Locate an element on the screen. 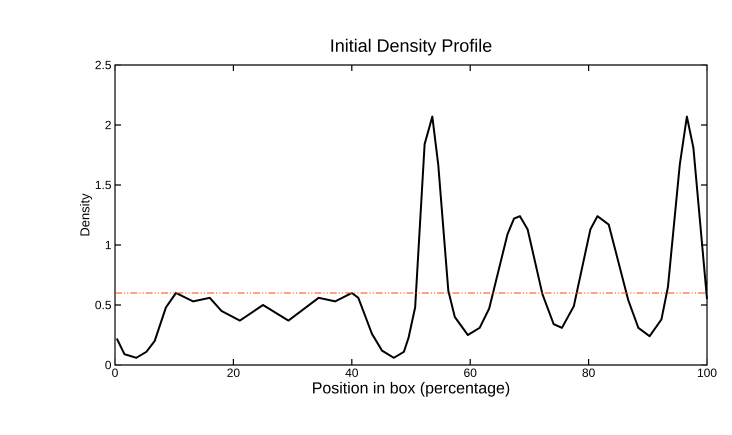 The width and height of the screenshot is (732, 435). y-tick-label: 2 is located at coordinates (108, 125).